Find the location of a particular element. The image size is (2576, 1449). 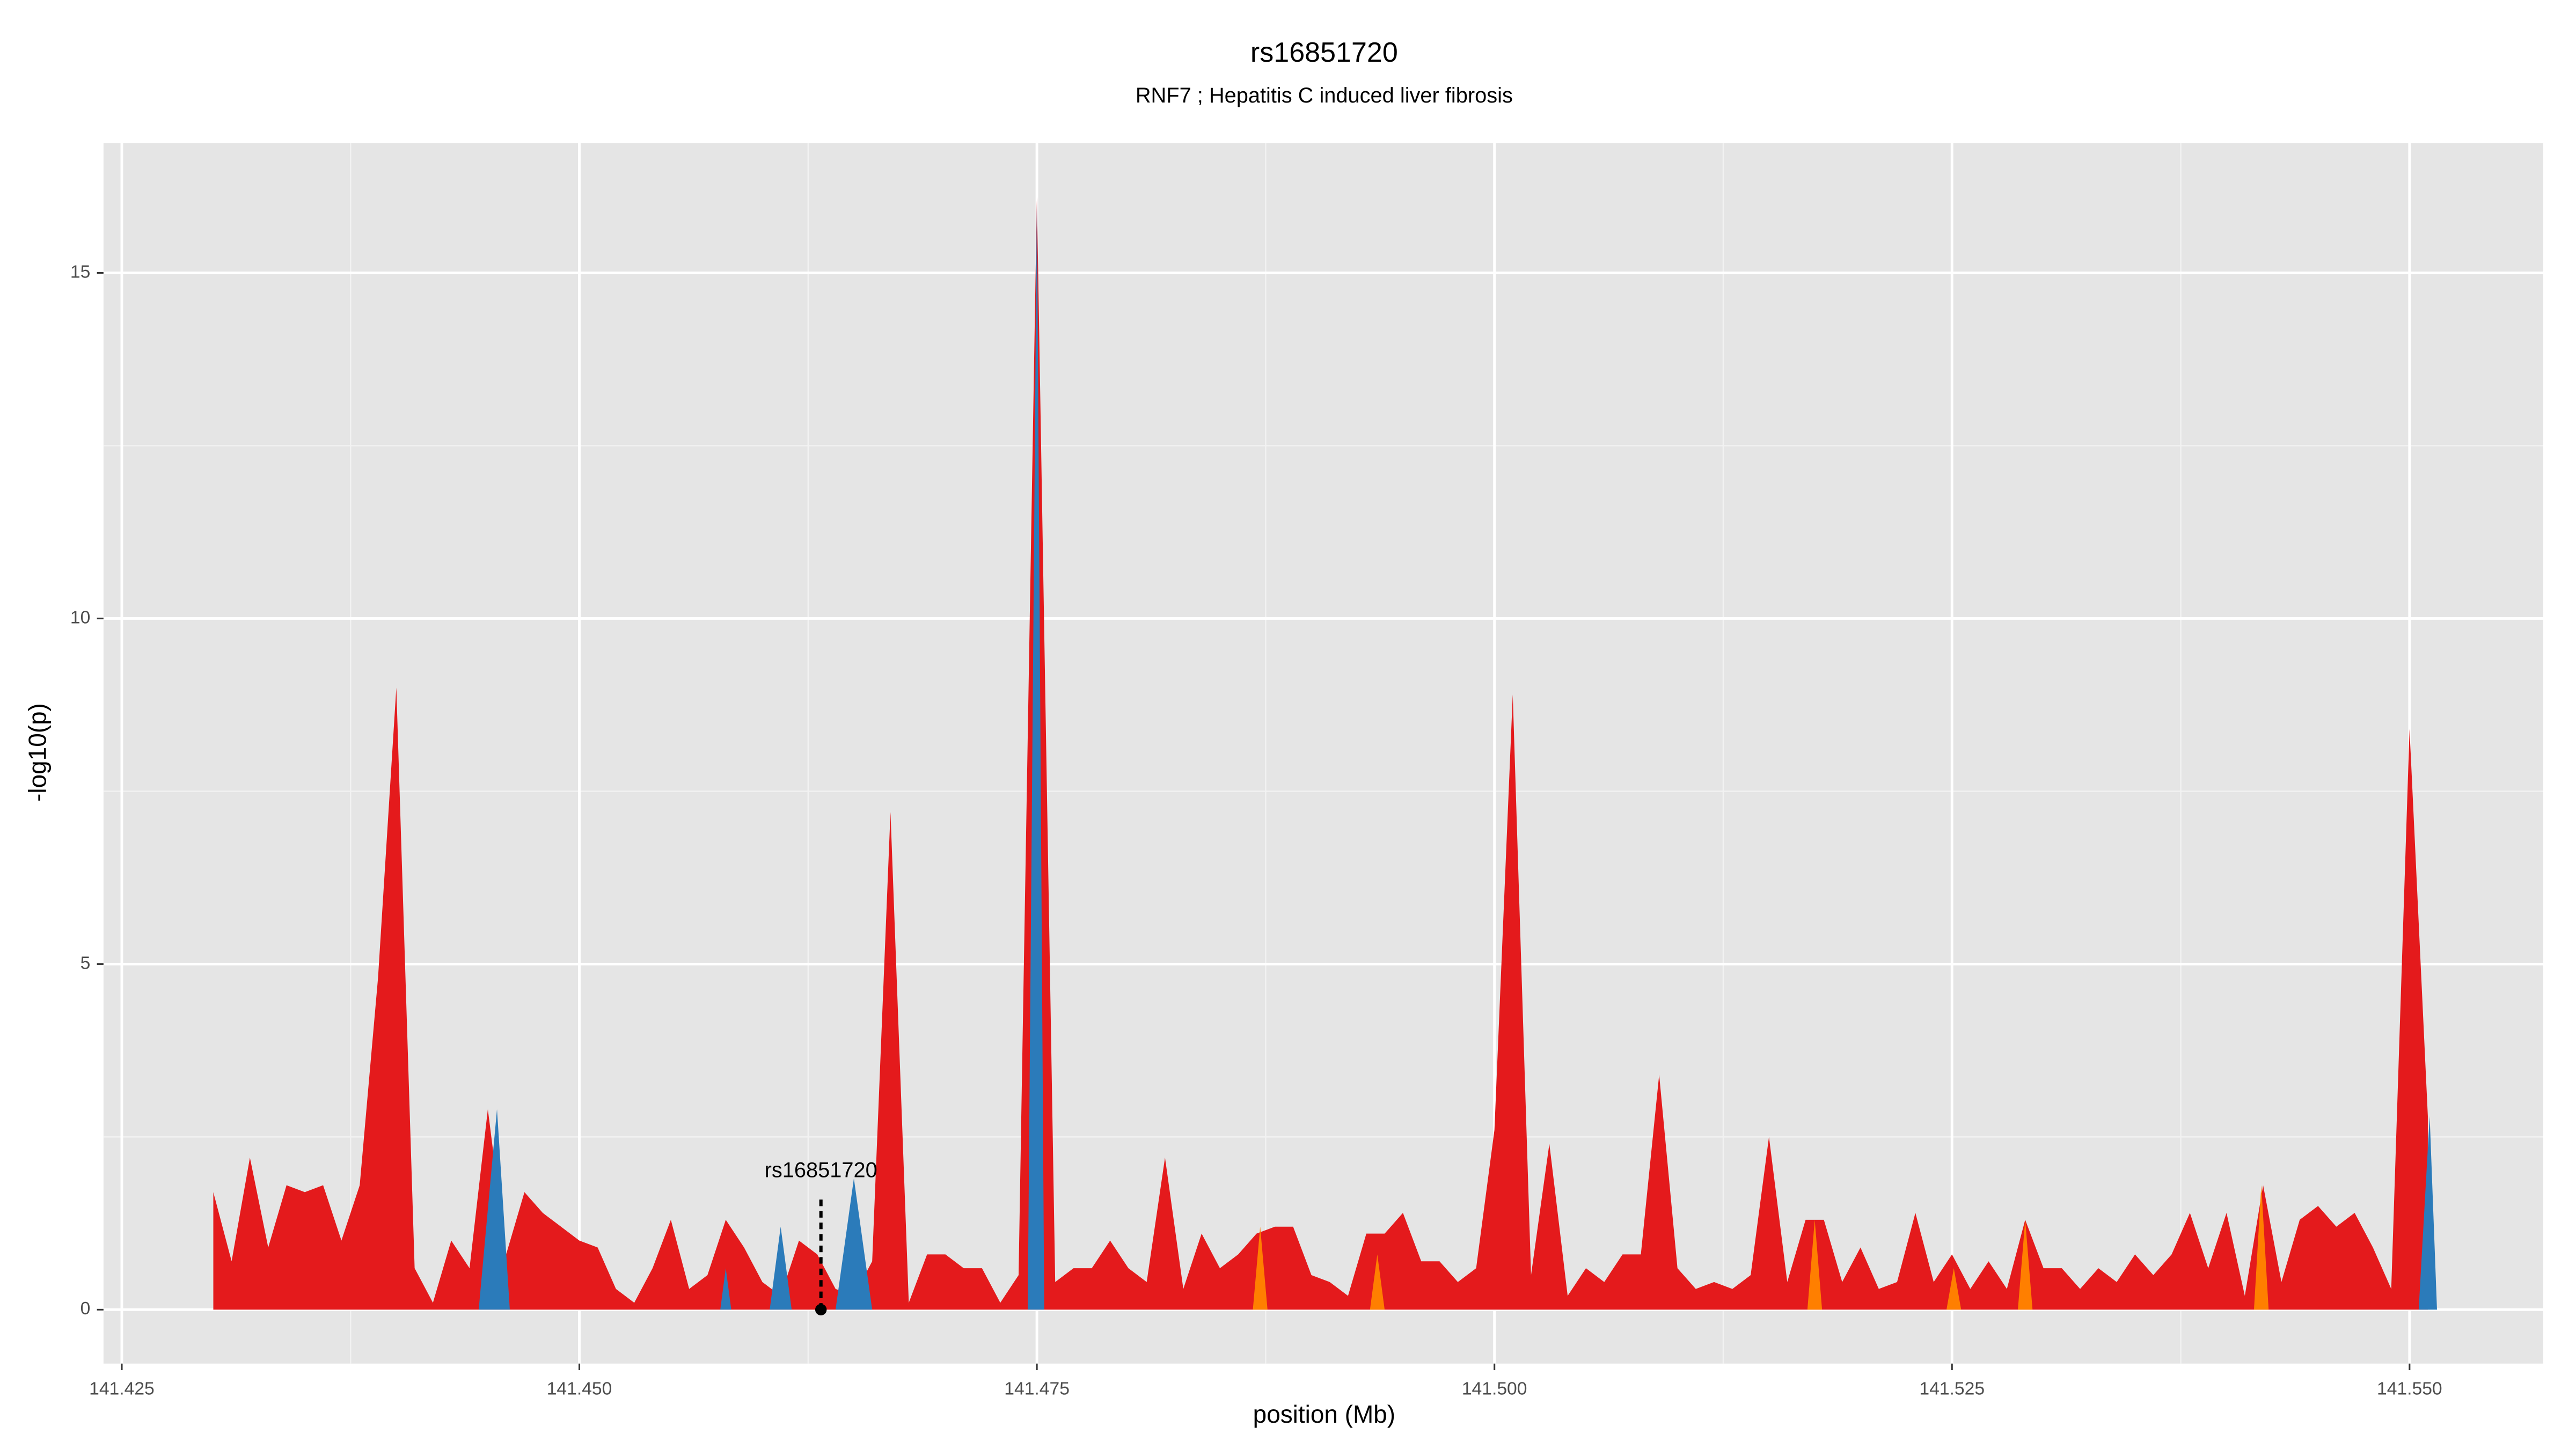

annotation-point is located at coordinates (821, 1310).